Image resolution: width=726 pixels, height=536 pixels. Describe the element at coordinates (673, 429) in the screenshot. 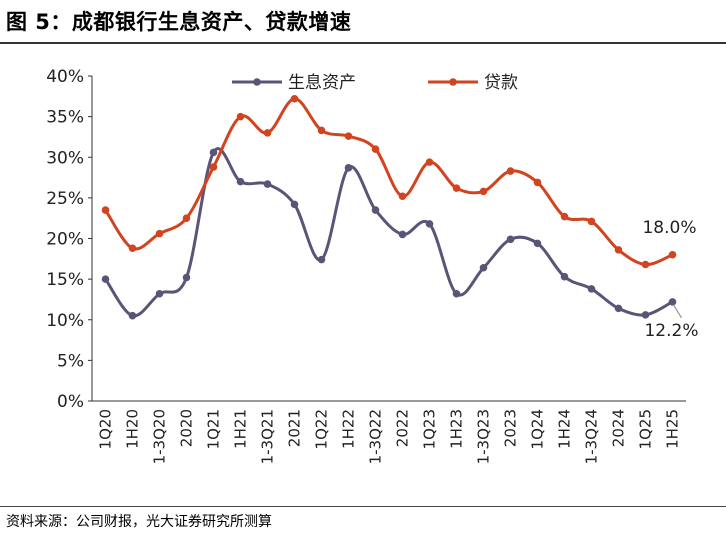

I see `x-tick-label: 1H25` at that location.